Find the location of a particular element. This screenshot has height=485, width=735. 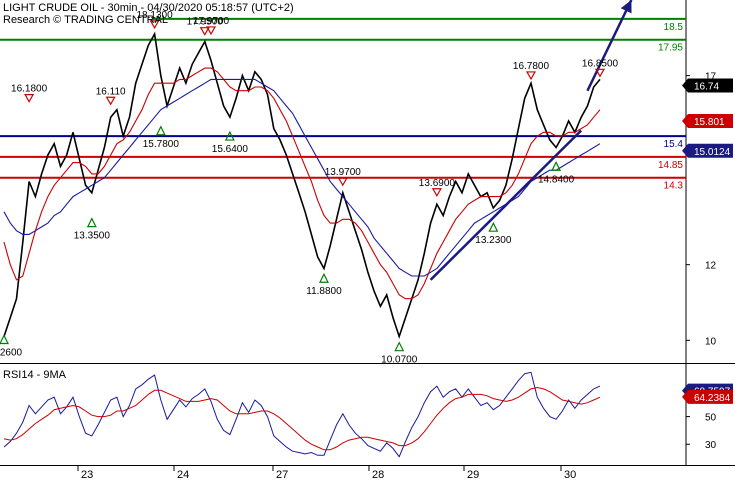

swing-high-label: 13.6900 is located at coordinates (437, 183).